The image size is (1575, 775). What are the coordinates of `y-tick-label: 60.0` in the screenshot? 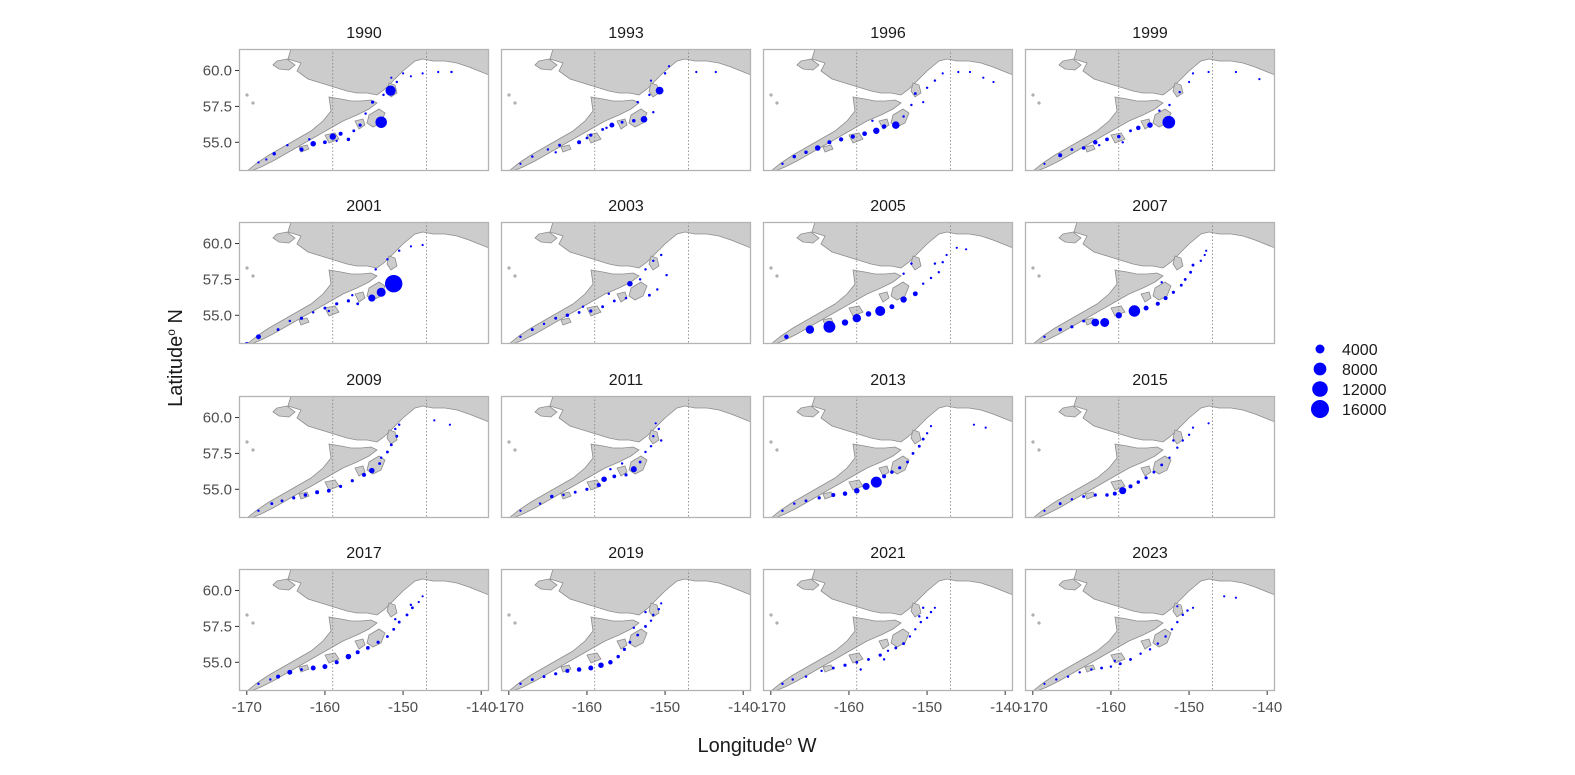 It's located at (217, 418).